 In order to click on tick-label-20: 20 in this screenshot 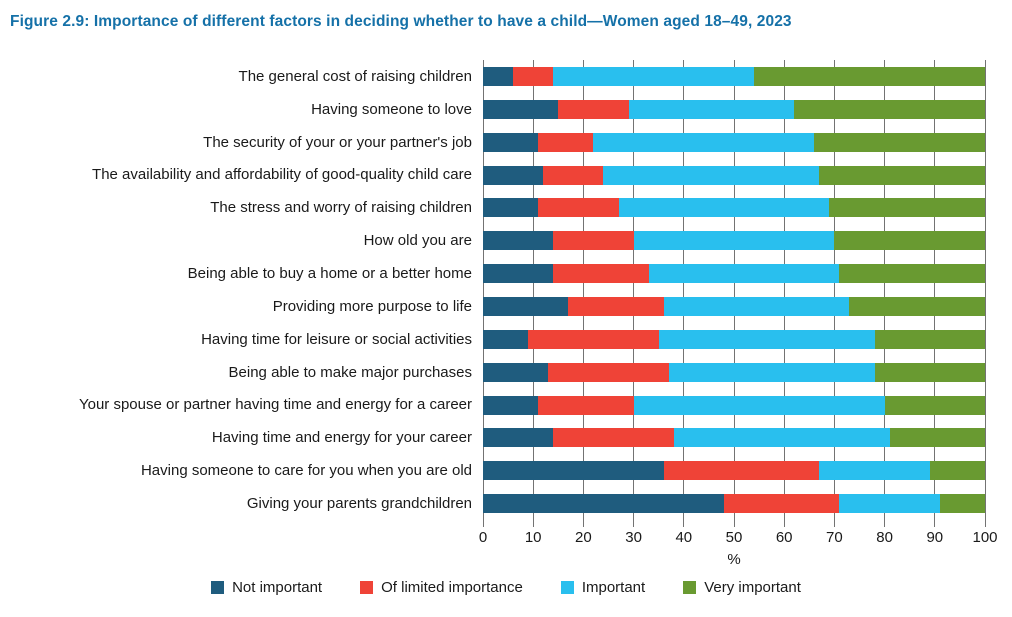, I will do `click(583, 537)`.